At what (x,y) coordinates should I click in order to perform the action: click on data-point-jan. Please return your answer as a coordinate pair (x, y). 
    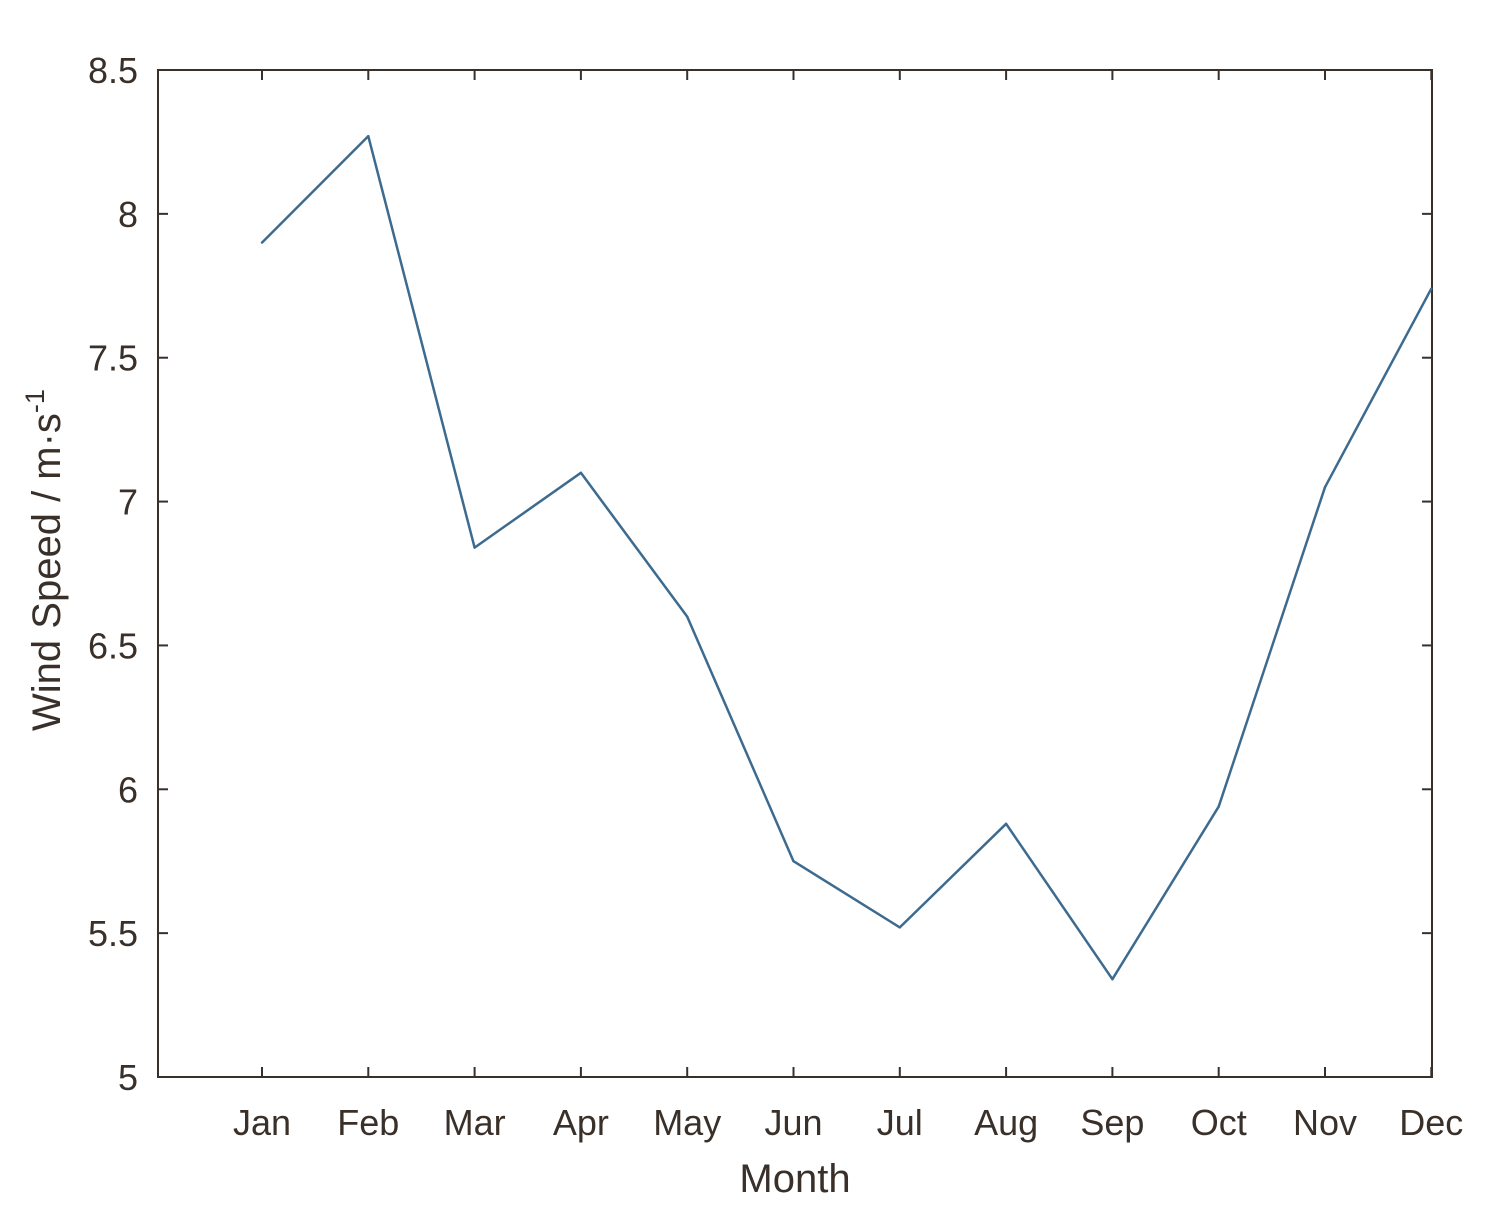
    Looking at the image, I should click on (262, 242).